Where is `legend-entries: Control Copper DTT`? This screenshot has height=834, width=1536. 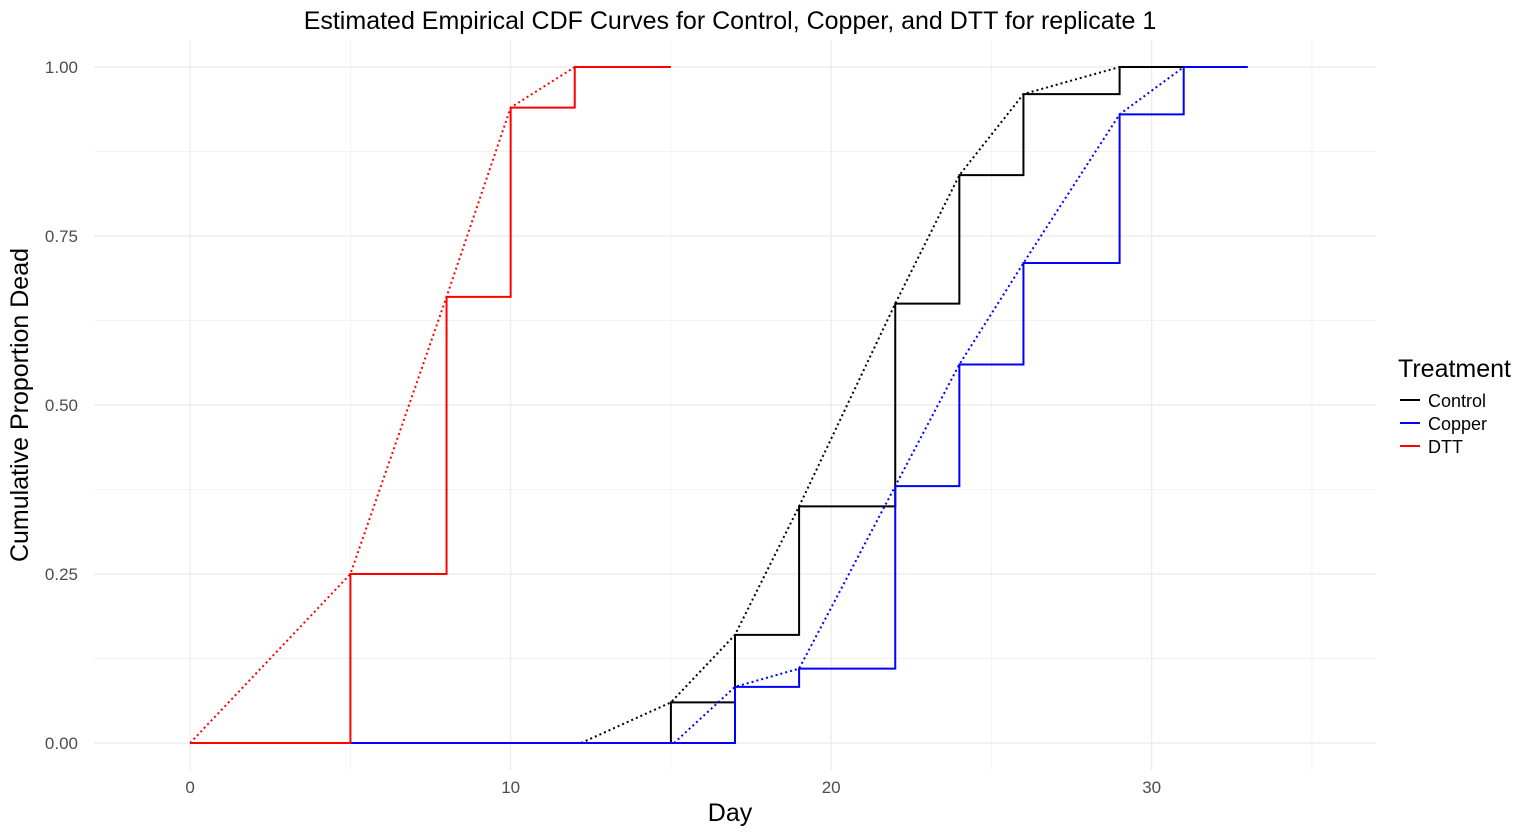
legend-entries: Control Copper DTT is located at coordinates (1443, 424).